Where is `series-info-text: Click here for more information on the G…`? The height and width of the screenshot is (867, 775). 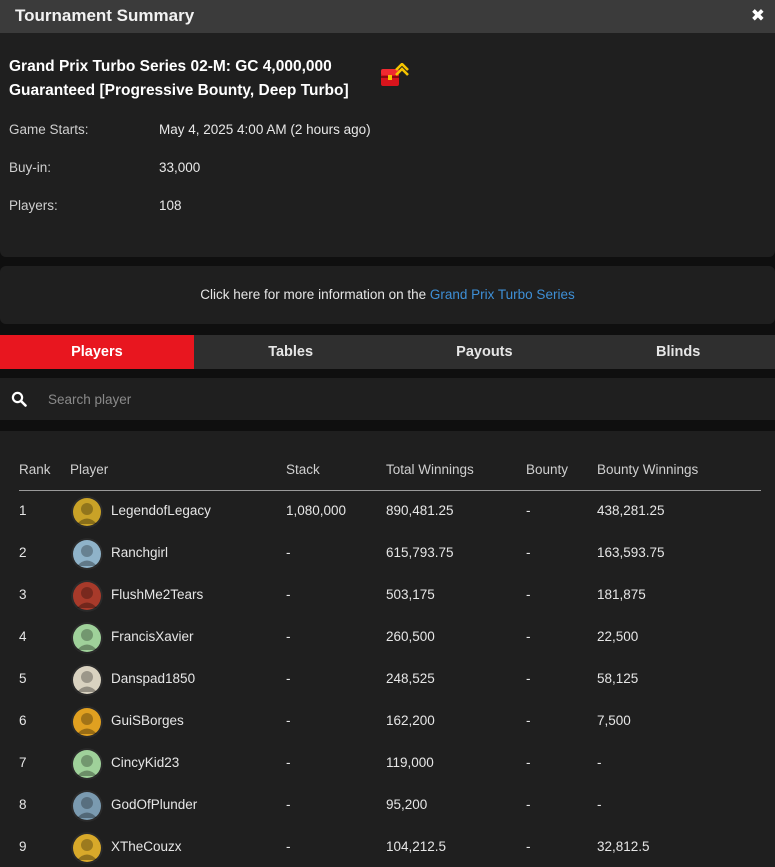 series-info-text: Click here for more information on the G… is located at coordinates (387, 294).